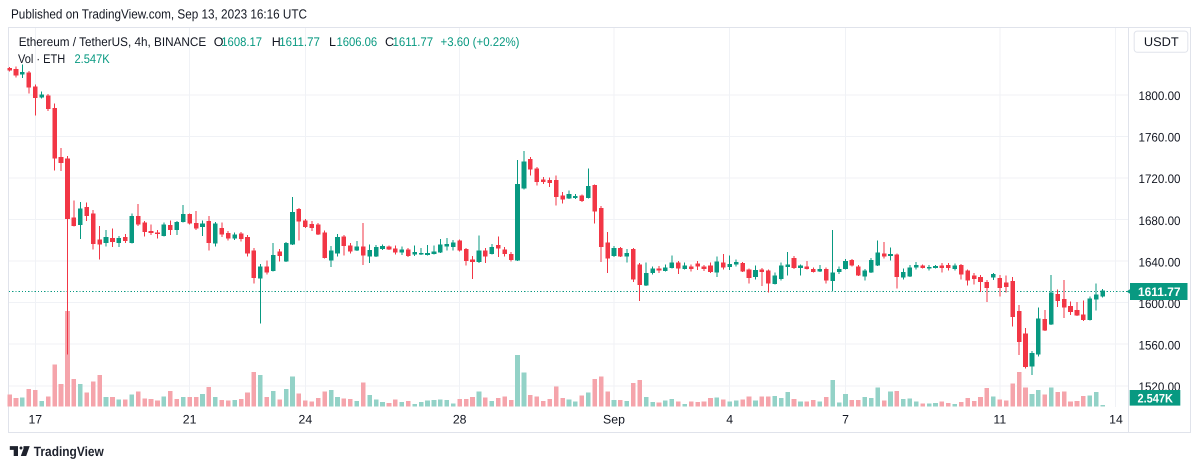 This screenshot has width=1200, height=469. I want to click on svg-text: 1600.00, so click(1160, 304).